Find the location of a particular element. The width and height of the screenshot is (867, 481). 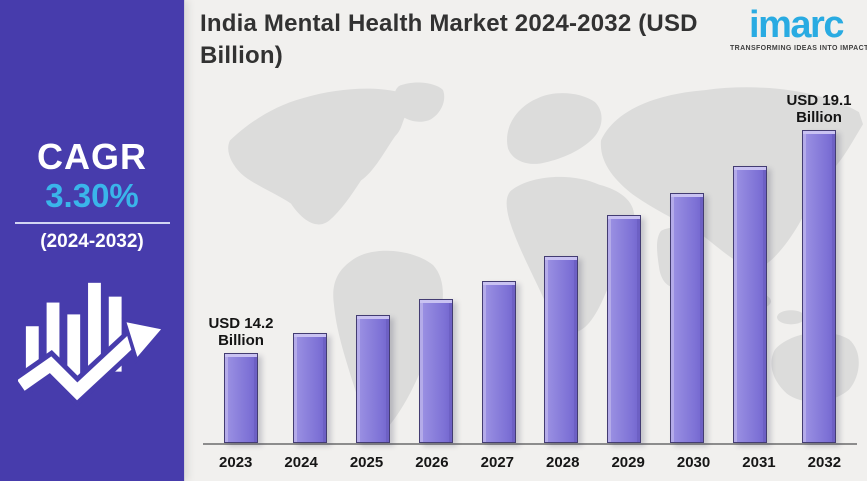

chart-column-2029 is located at coordinates (624, 264).